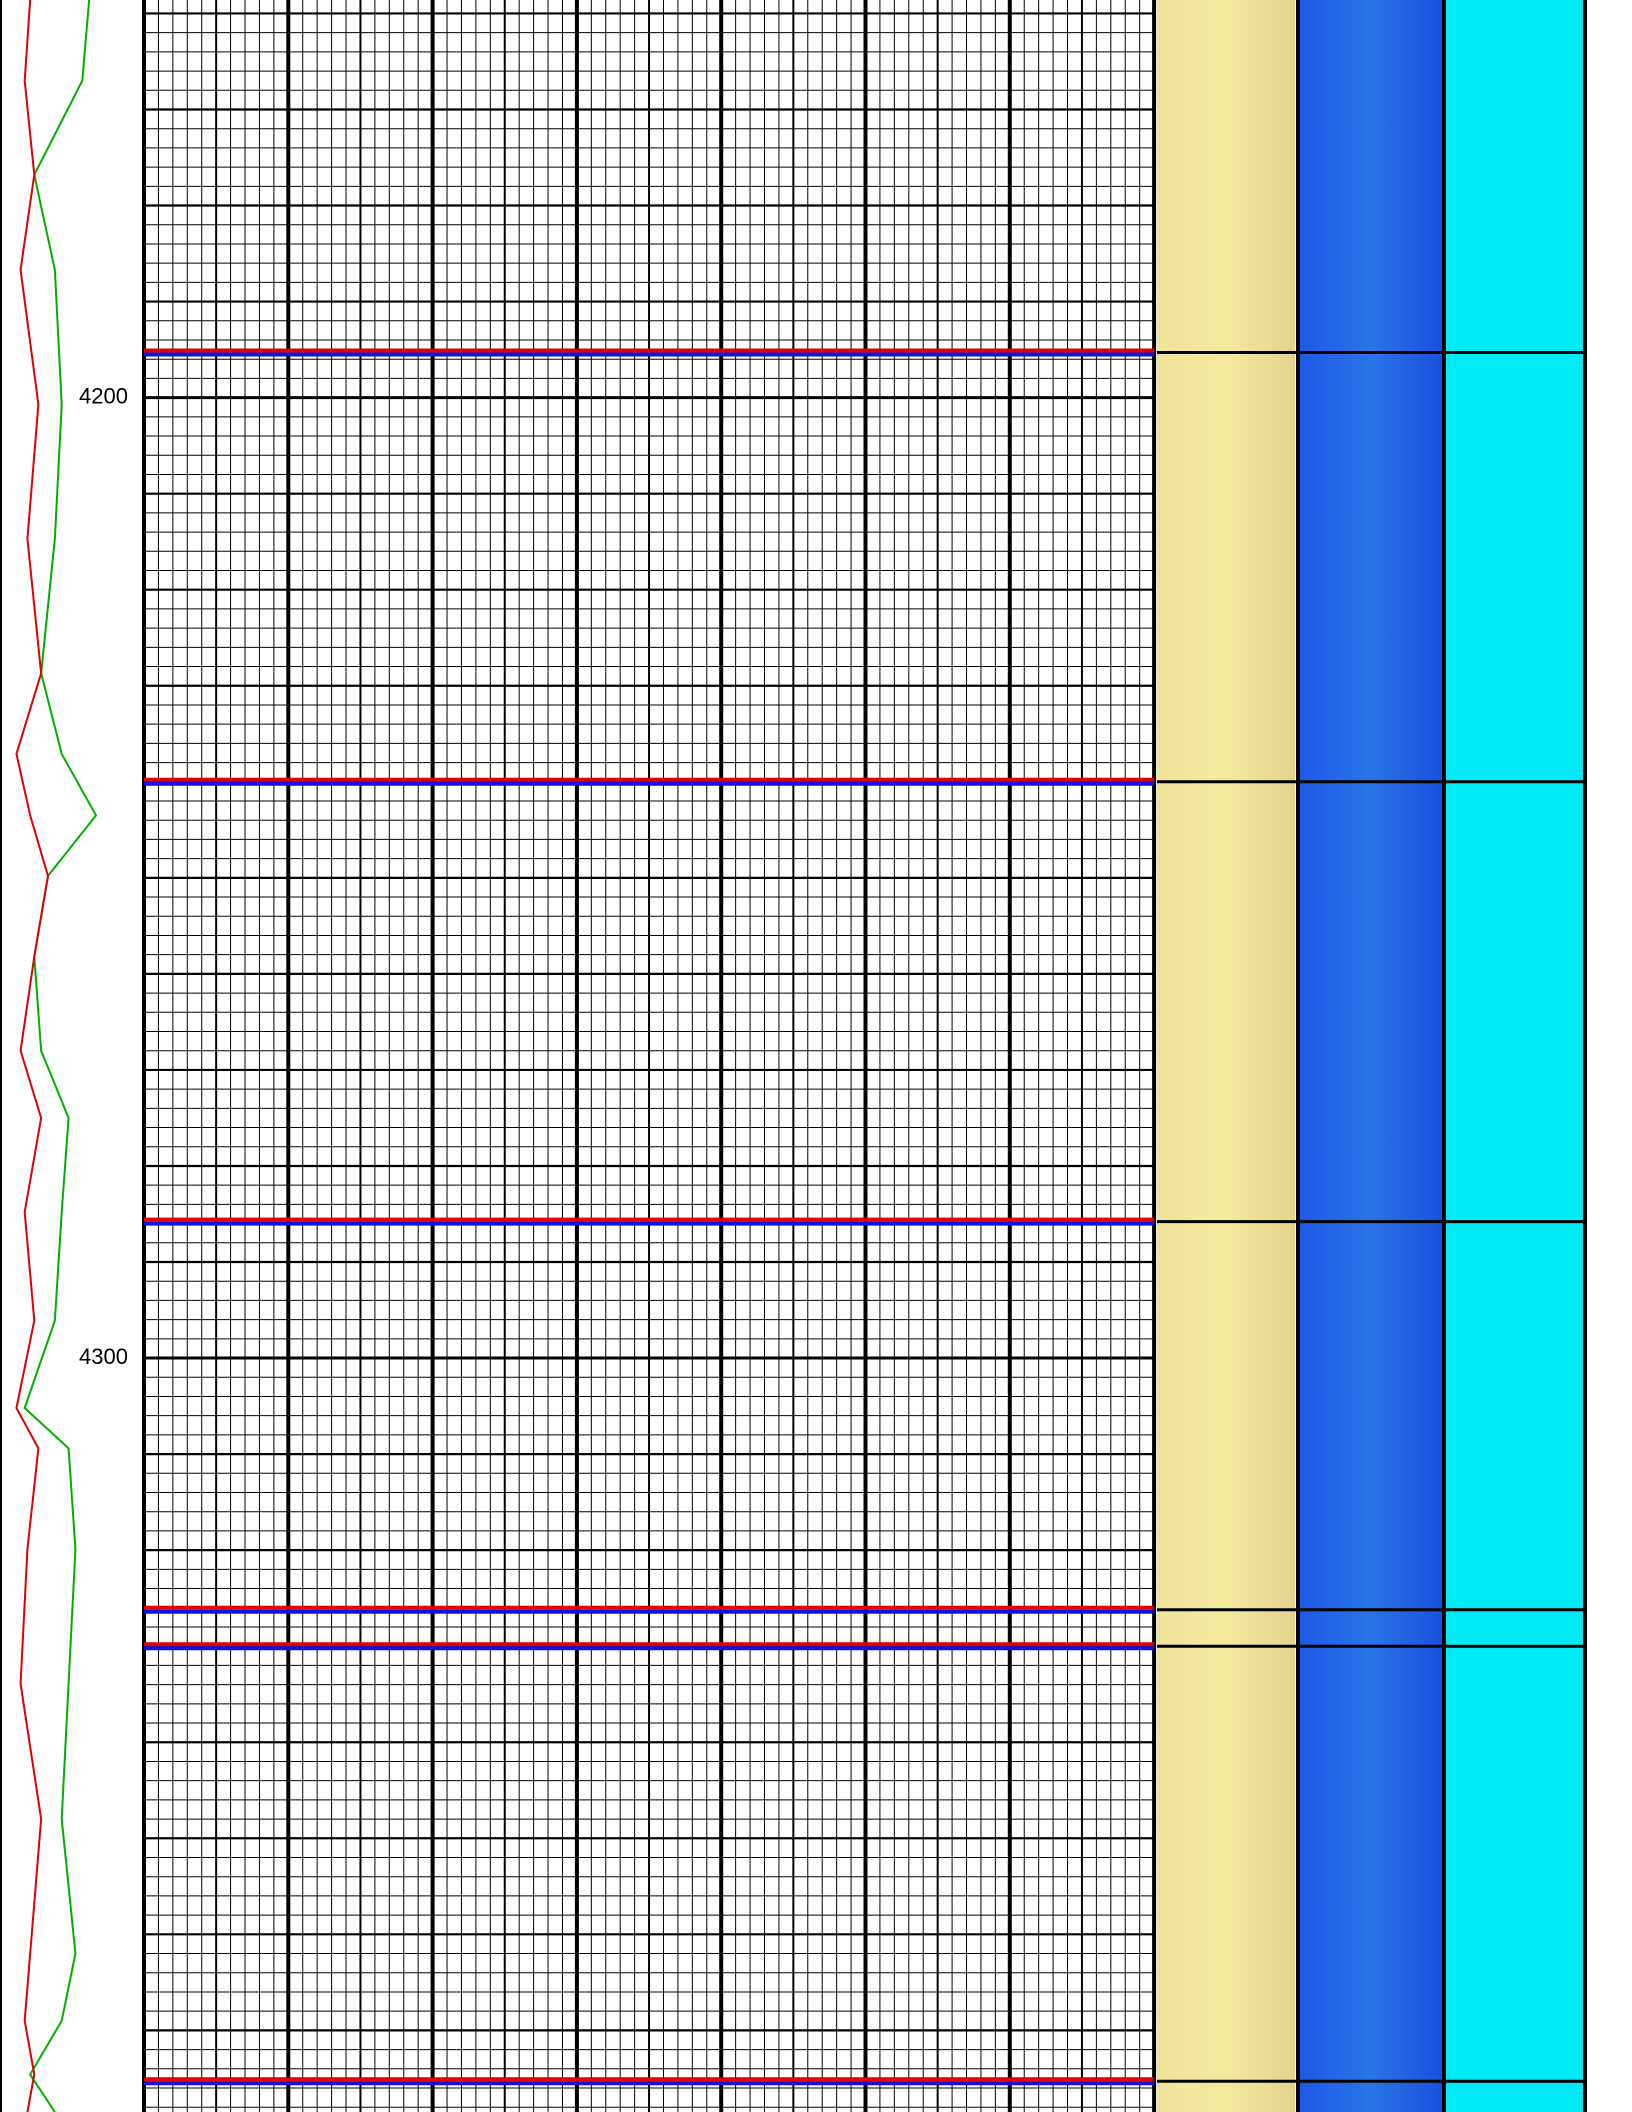 The height and width of the screenshot is (2112, 1632). I want to click on depth-label: 4300, so click(103, 1356).